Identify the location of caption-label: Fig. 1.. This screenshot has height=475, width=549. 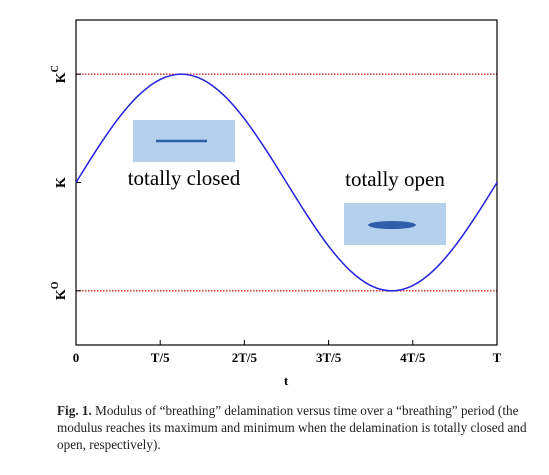
(74, 410).